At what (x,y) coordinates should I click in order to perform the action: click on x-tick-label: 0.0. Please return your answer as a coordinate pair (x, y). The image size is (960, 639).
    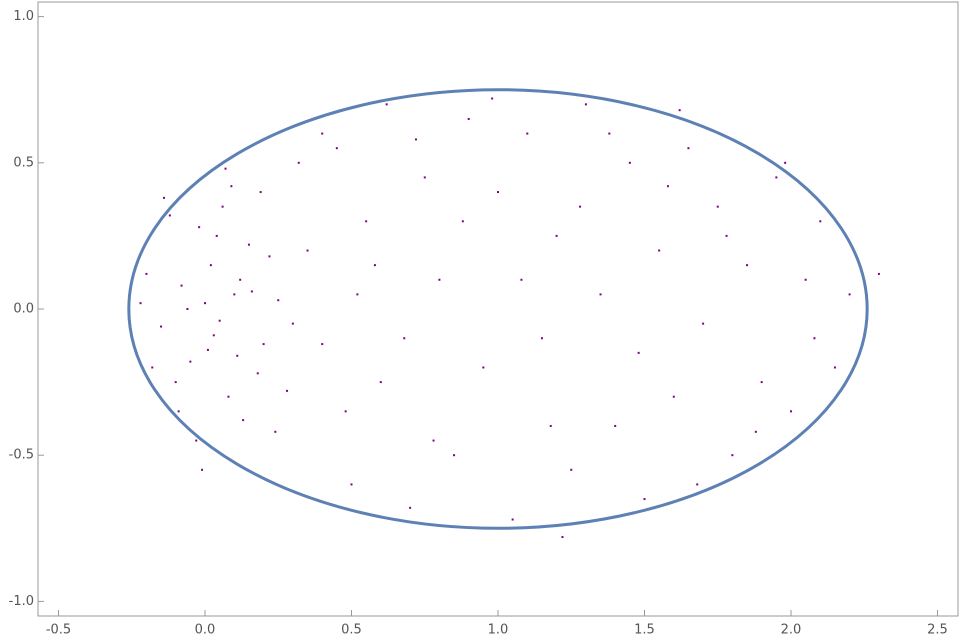
    Looking at the image, I should click on (205, 630).